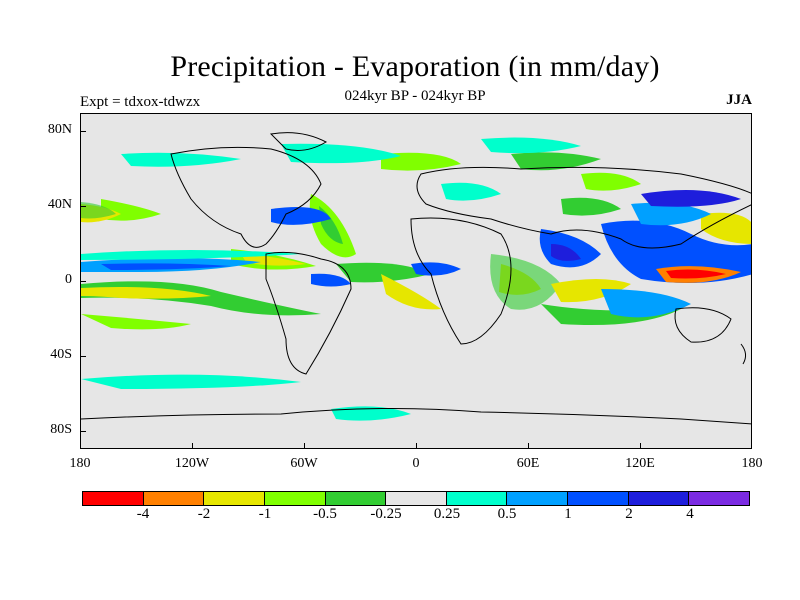 This screenshot has height=600, width=800. What do you see at coordinates (415, 66) in the screenshot?
I see `map-title: Precipitation - Evaporation (in mm/day)` at bounding box center [415, 66].